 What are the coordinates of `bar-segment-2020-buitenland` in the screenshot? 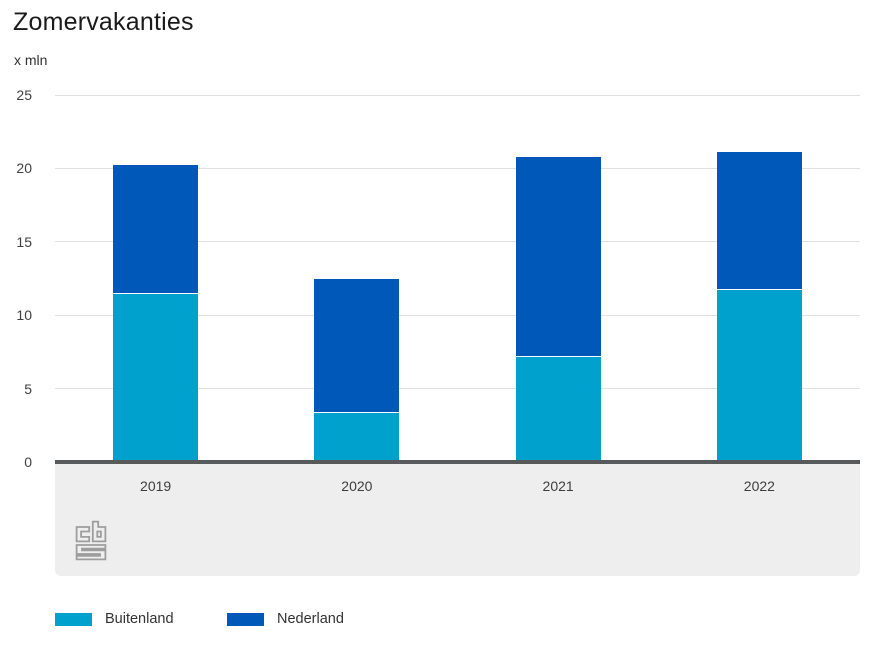 It's located at (357, 437).